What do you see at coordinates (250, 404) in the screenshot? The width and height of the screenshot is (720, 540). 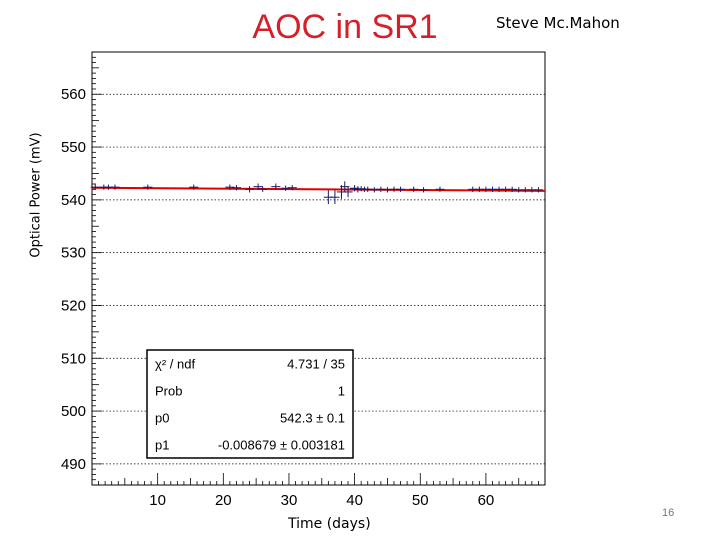 I see `stats-box` at bounding box center [250, 404].